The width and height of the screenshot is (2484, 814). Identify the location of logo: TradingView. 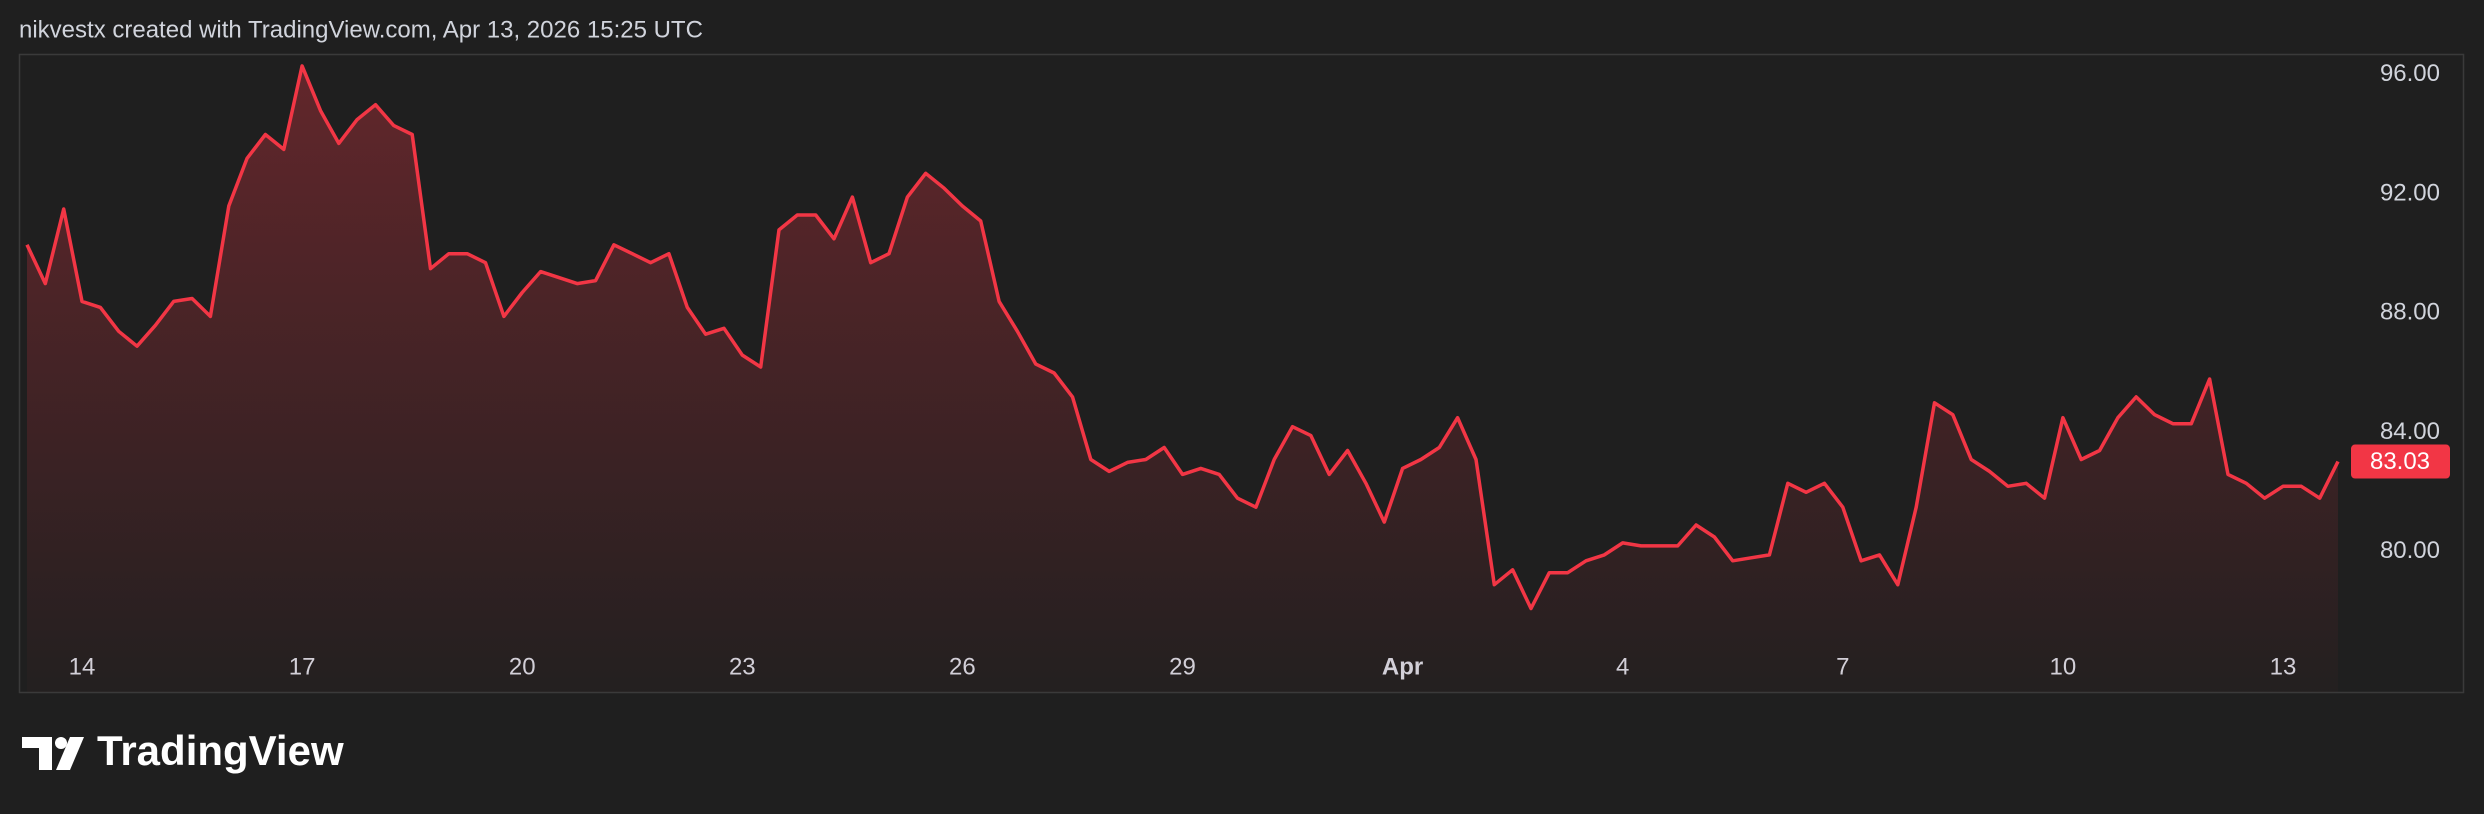
(183, 750).